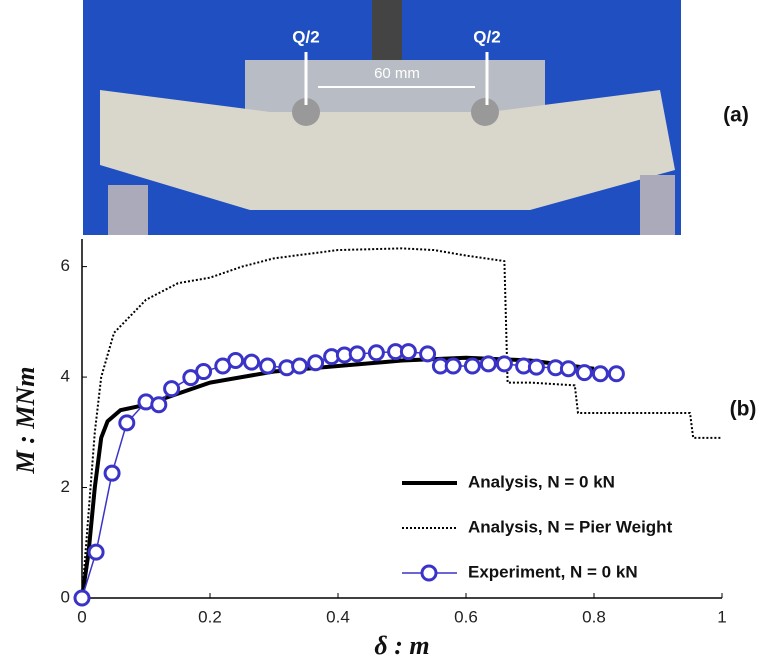  What do you see at coordinates (25, 421) in the screenshot?
I see `y-axis-label: M : MNm` at bounding box center [25, 421].